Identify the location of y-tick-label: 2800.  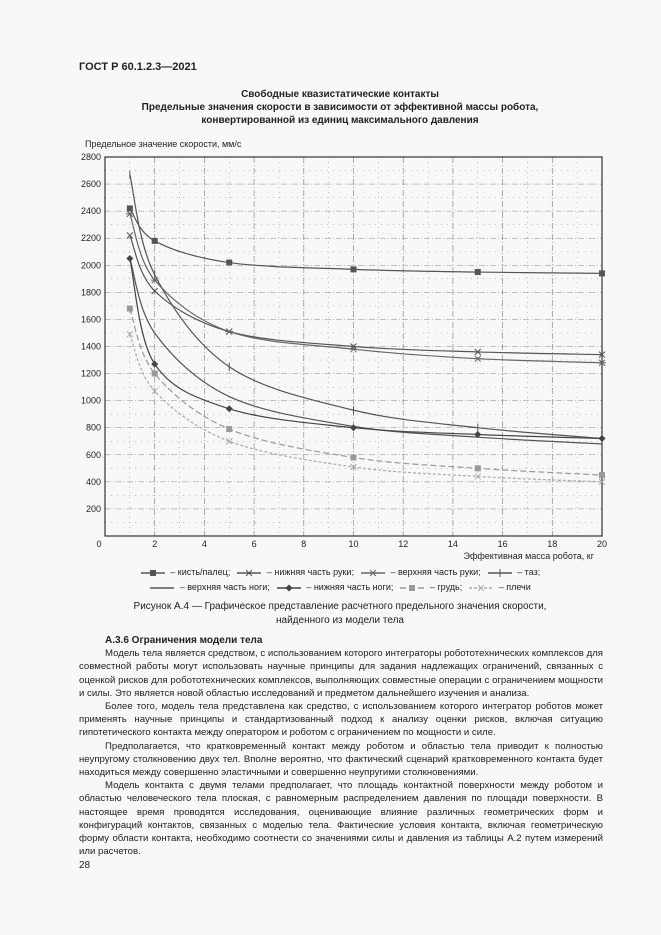
(91, 157).